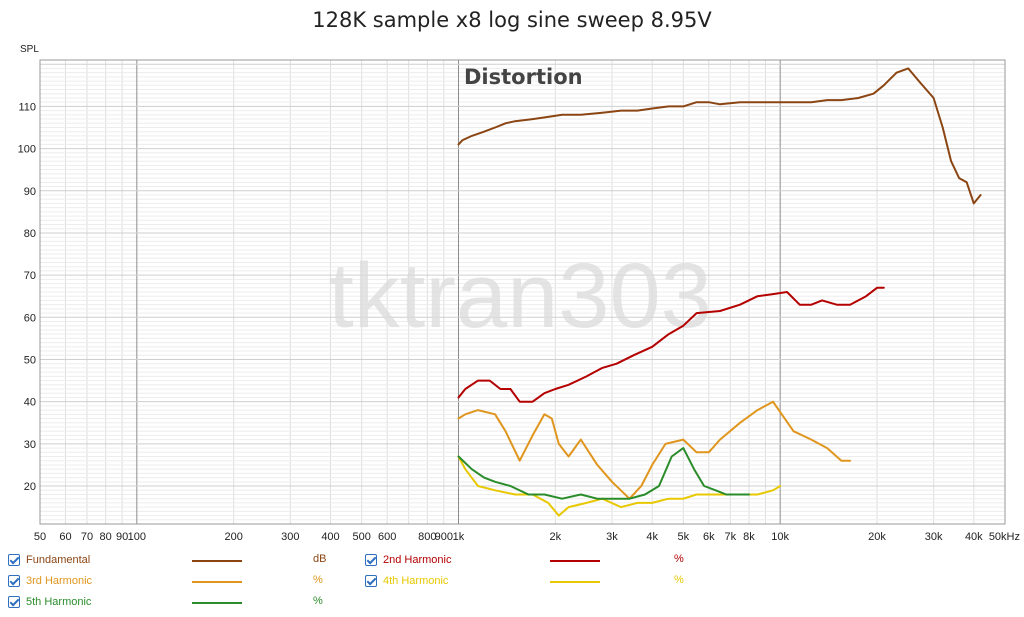 Image resolution: width=1024 pixels, height=617 pixels. What do you see at coordinates (14, 602) in the screenshot?
I see `legend-checkbox-5th-harmonic` at bounding box center [14, 602].